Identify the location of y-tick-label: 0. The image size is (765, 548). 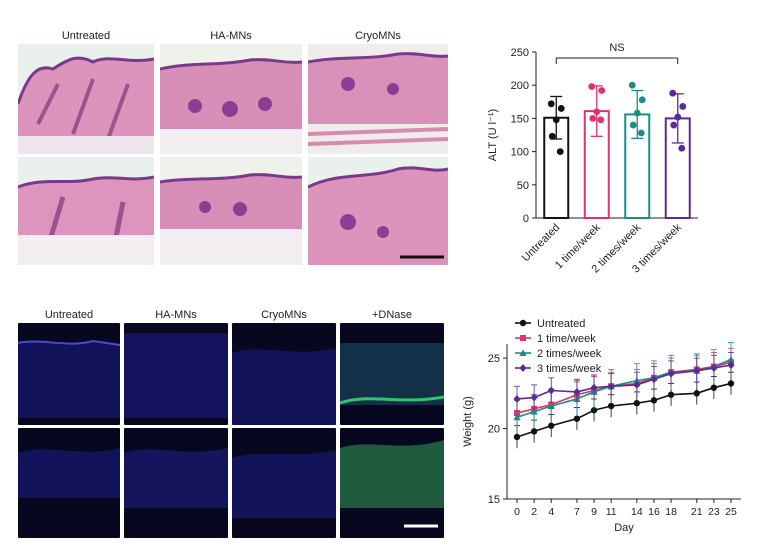
(526, 219).